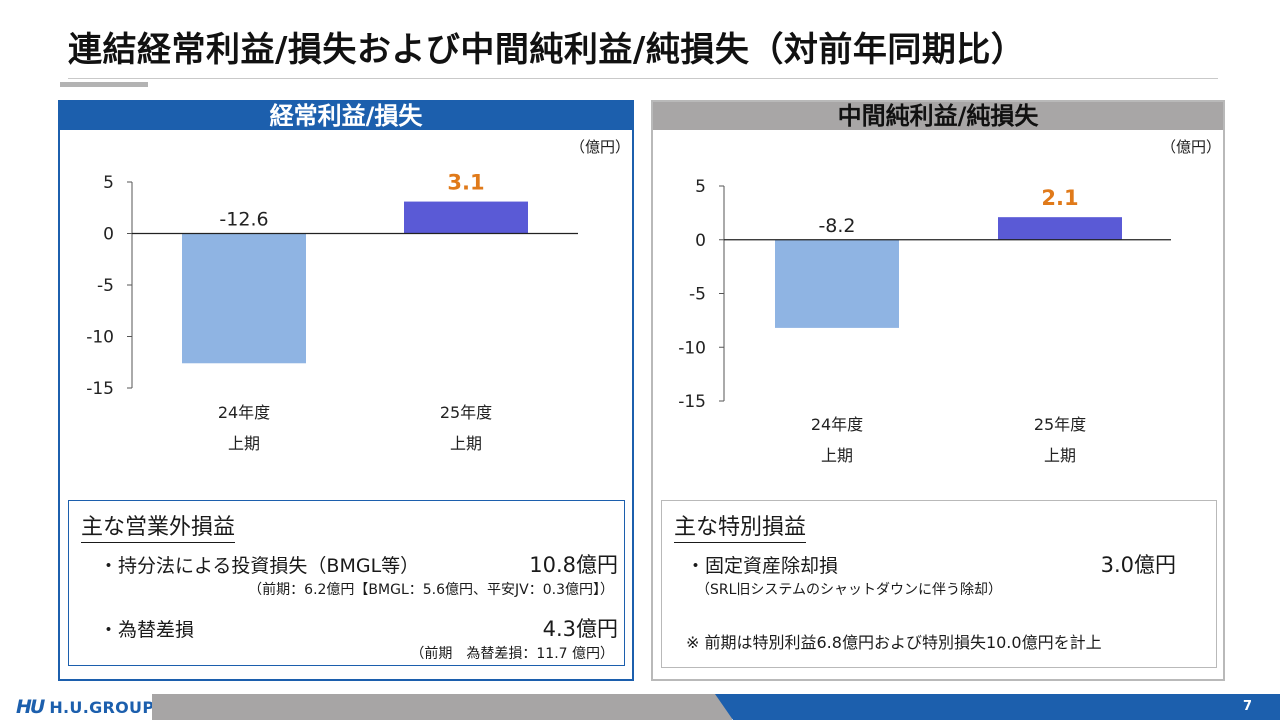 The width and height of the screenshot is (1280, 720). What do you see at coordinates (466, 412) in the screenshot?
I see `ordinary-category-label: 25年度` at bounding box center [466, 412].